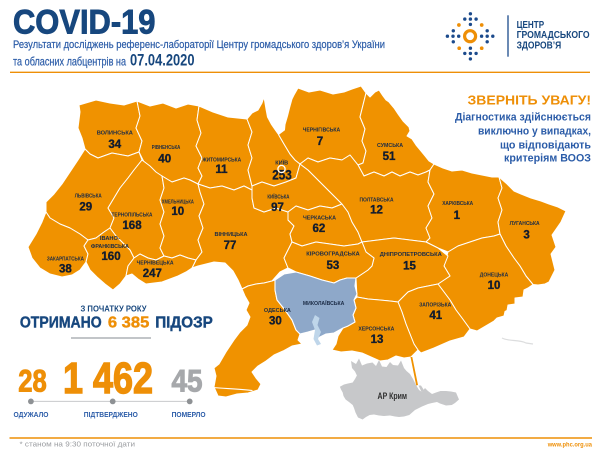 This screenshot has height=450, width=600. I want to click on svg-text: РІВНЕНСЬКА, so click(166, 148).